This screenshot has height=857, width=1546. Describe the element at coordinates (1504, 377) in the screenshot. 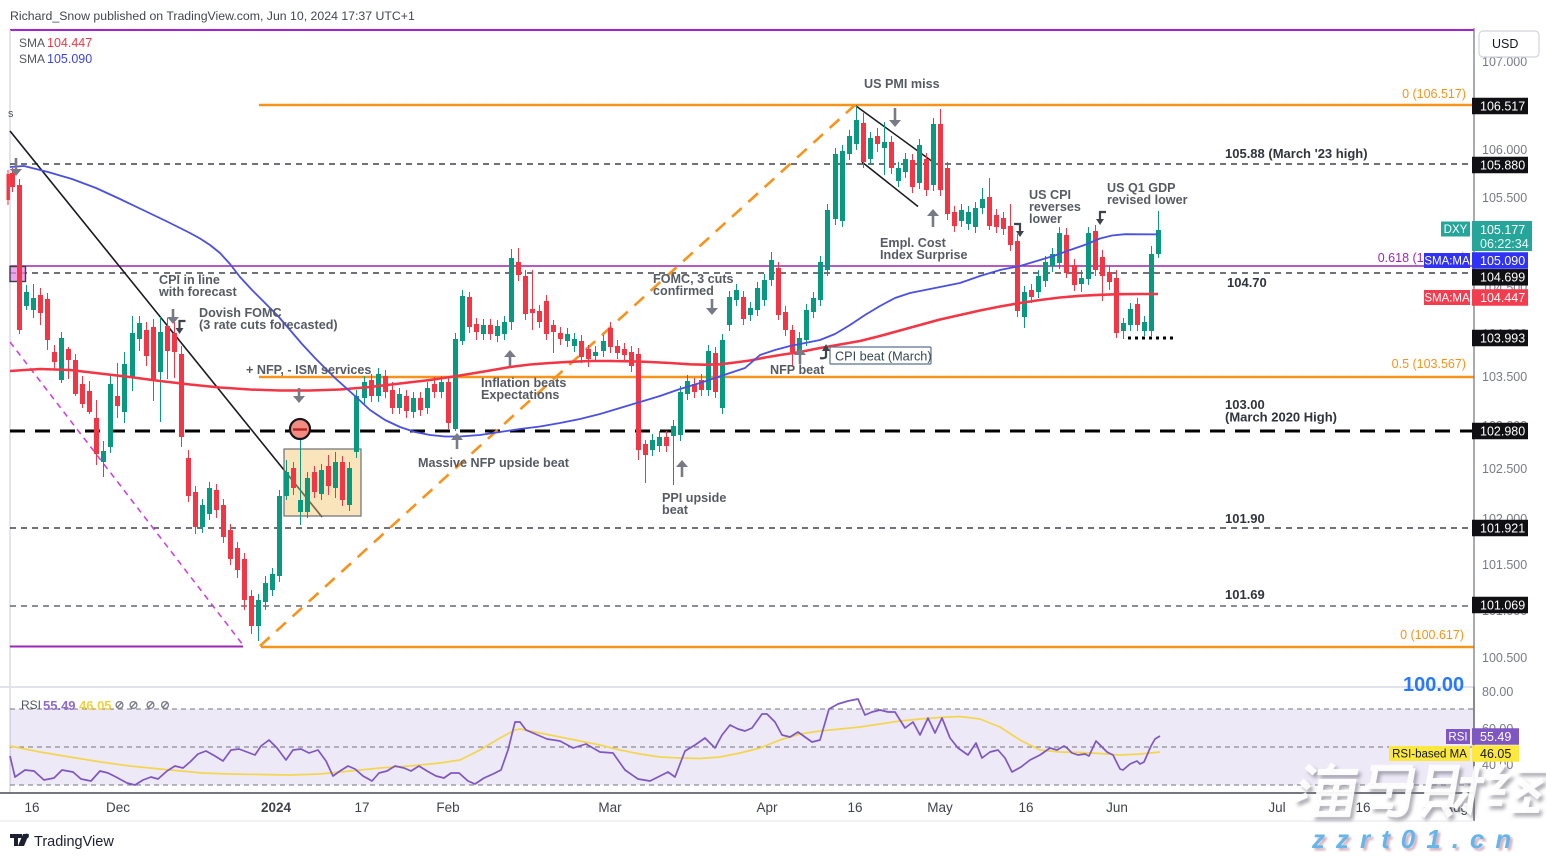

I see `svg-text: 103.500` at that location.